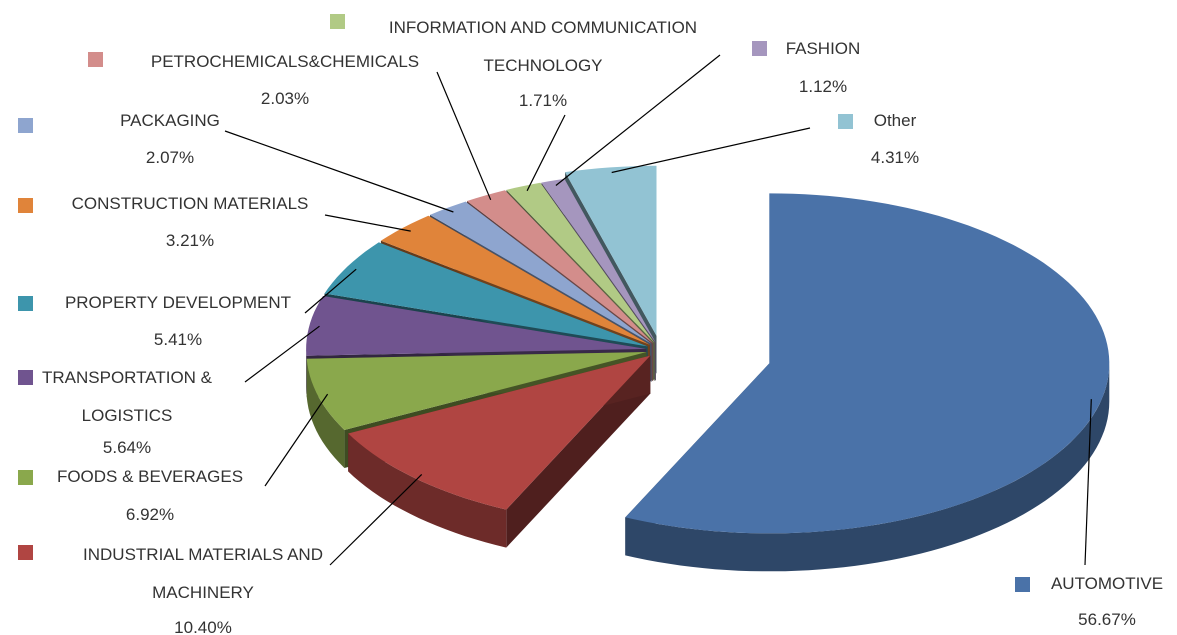 The width and height of the screenshot is (1177, 635). I want to click on category-label: INFORMATION AND COMMUNICATION TECHNOLOGY, so click(543, 46).